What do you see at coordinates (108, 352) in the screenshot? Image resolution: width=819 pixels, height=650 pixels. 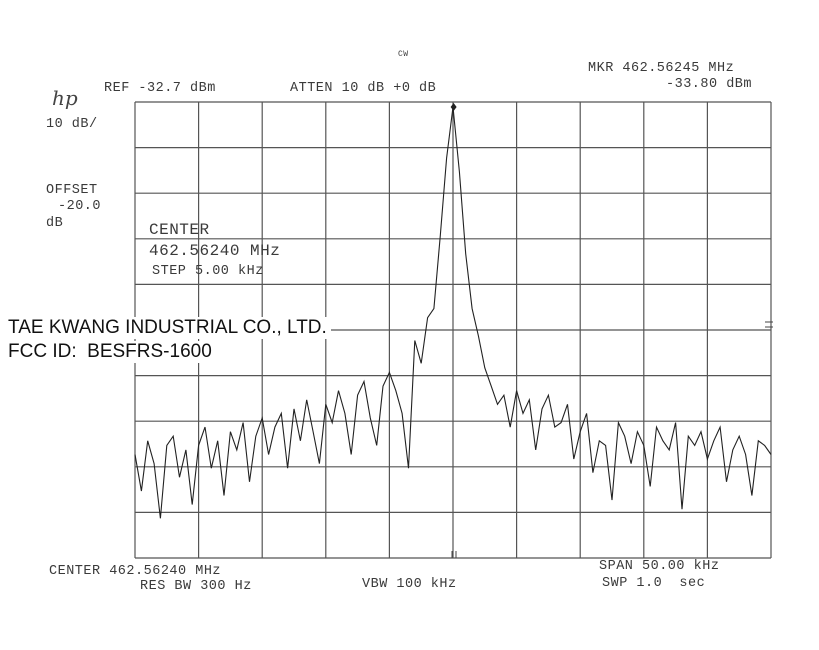 I see `fcc-id: FCC ID: BESFRS-1600` at bounding box center [108, 352].